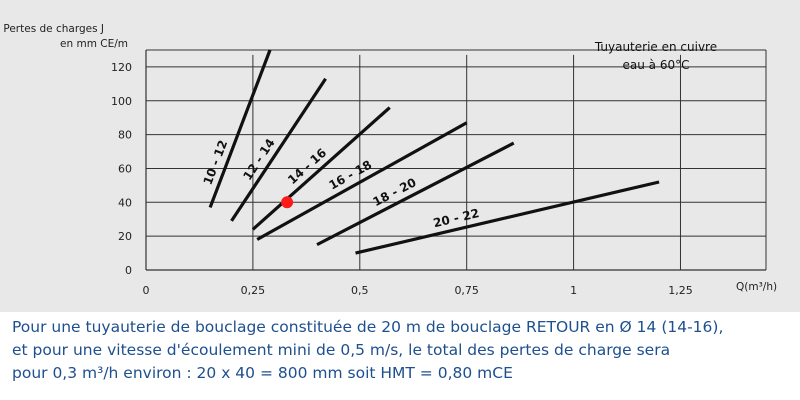 The image size is (800, 400). I want to click on markers, so click(287, 202).